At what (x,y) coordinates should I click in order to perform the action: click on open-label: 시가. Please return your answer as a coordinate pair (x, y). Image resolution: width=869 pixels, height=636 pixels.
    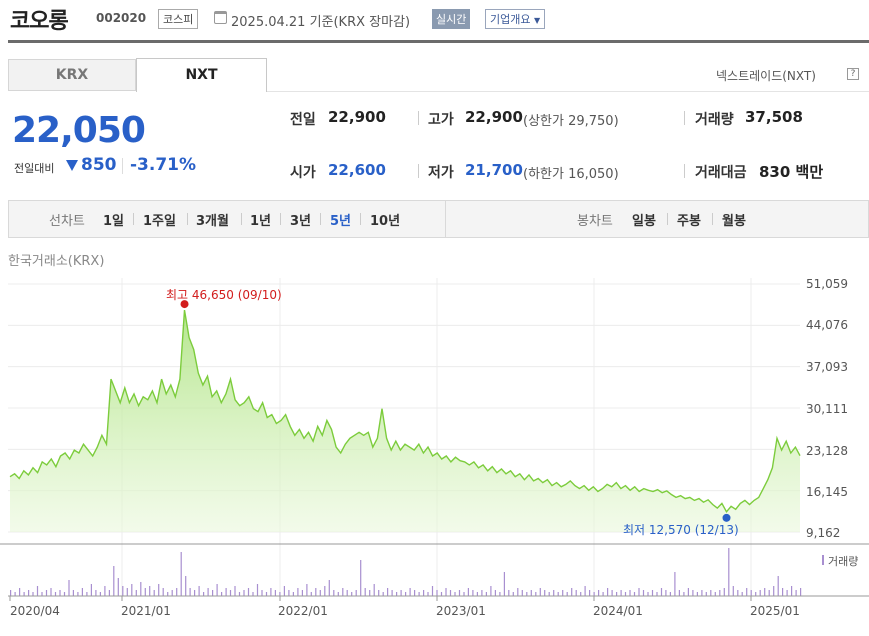
    Looking at the image, I should click on (303, 173).